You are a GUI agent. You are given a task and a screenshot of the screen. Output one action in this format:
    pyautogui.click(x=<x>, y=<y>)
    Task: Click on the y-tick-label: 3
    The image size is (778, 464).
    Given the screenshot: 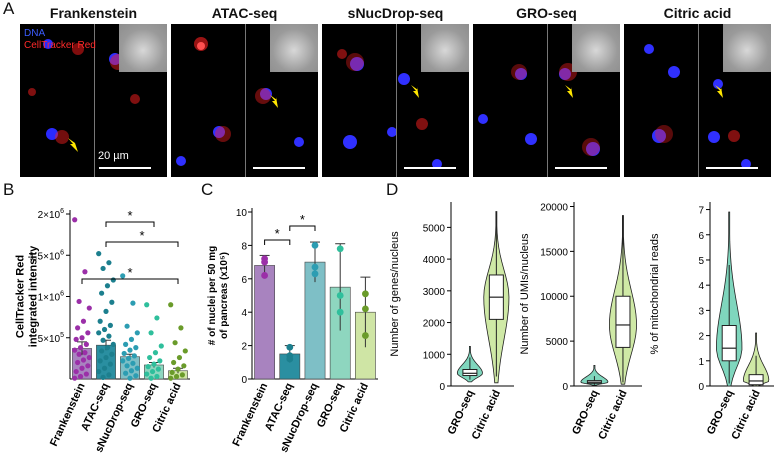 What is the action you would take?
    pyautogui.click(x=701, y=311)
    